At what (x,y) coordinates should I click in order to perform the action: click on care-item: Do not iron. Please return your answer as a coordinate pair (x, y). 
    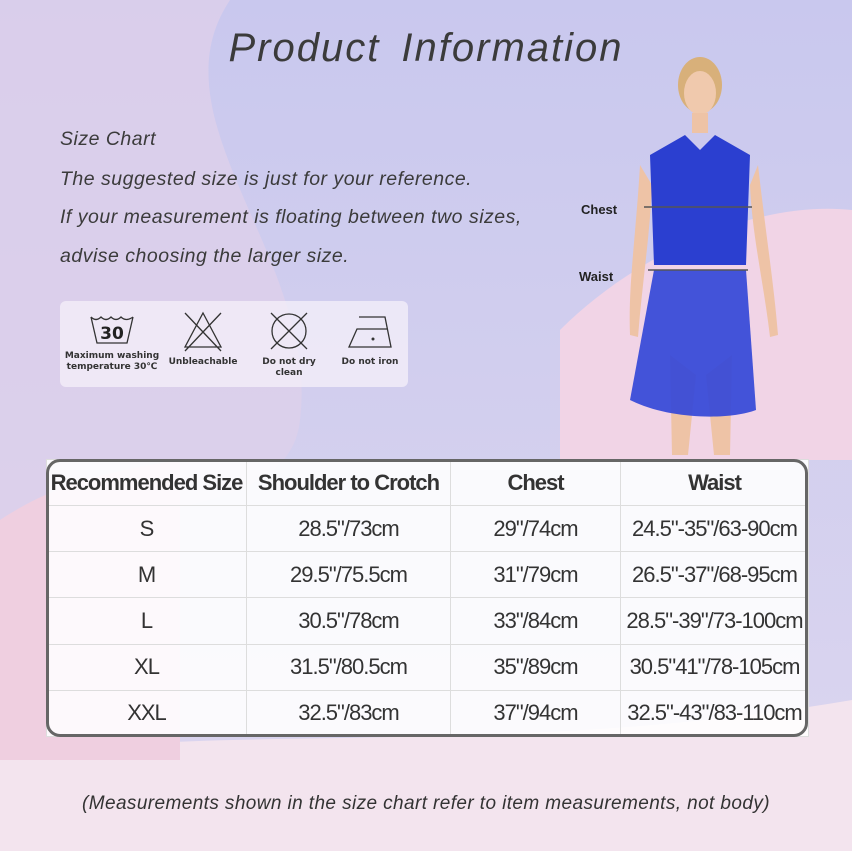
    Looking at the image, I should click on (370, 338).